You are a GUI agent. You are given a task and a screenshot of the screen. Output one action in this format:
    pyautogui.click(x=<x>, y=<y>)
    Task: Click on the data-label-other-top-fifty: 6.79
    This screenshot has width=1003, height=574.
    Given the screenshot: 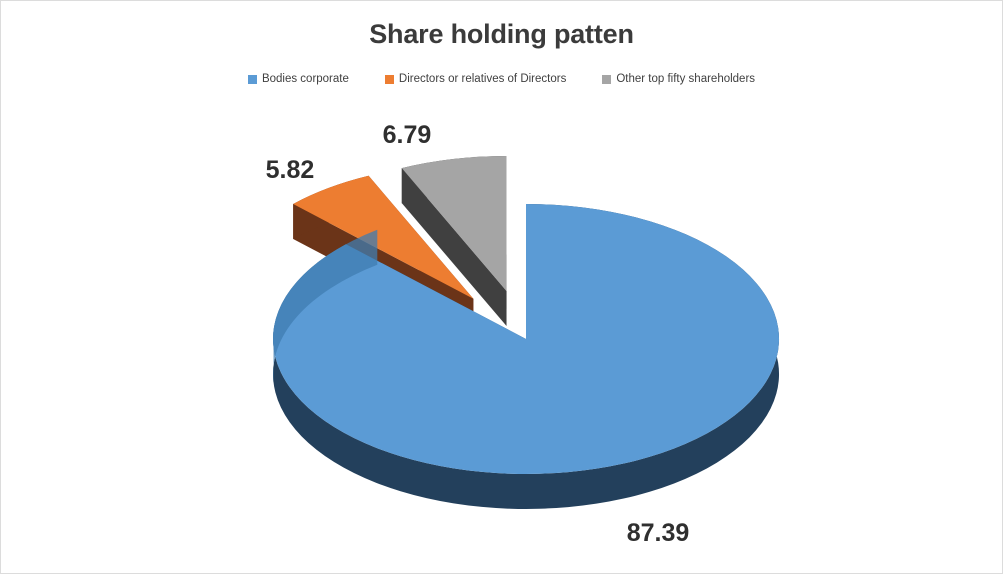 What is the action you would take?
    pyautogui.click(x=407, y=135)
    